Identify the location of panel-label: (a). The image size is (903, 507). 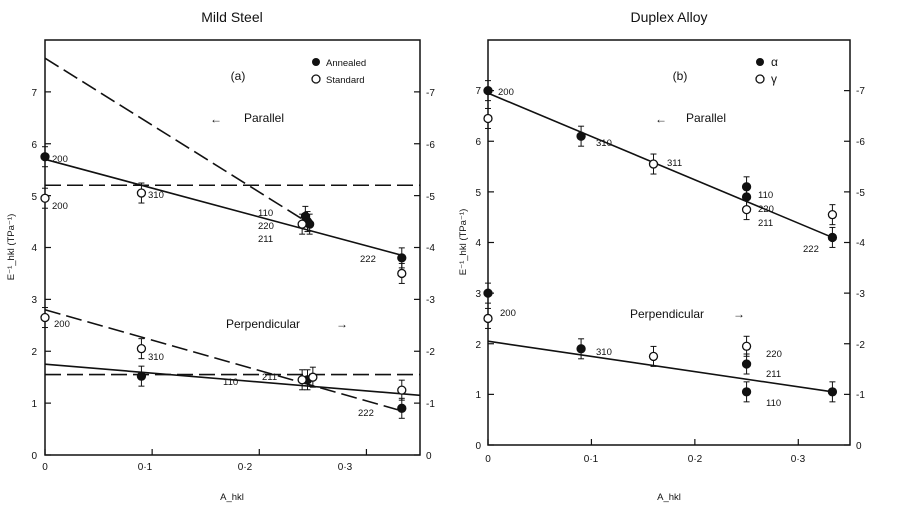
(238, 76).